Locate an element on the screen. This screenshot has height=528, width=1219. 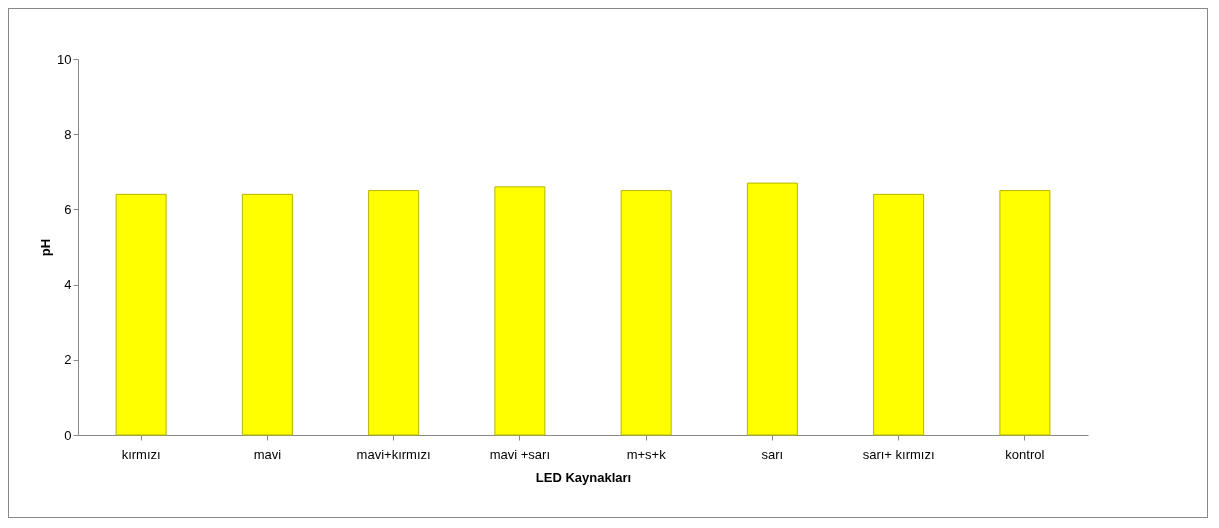
y-tick-label: 6 is located at coordinates (68, 209).